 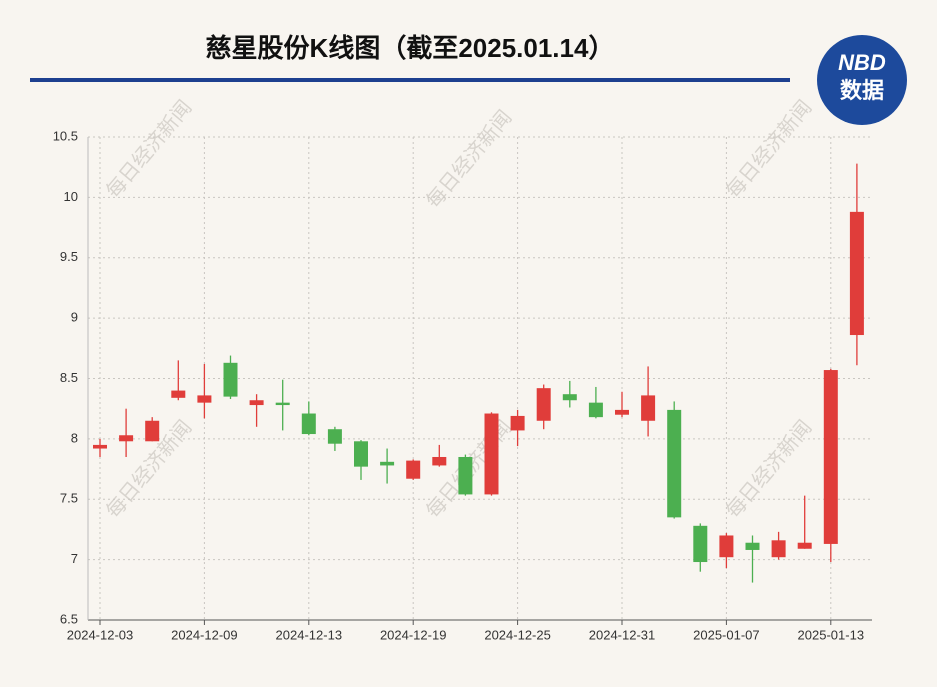 I want to click on y-tick-label: 6.5, so click(x=69, y=618).